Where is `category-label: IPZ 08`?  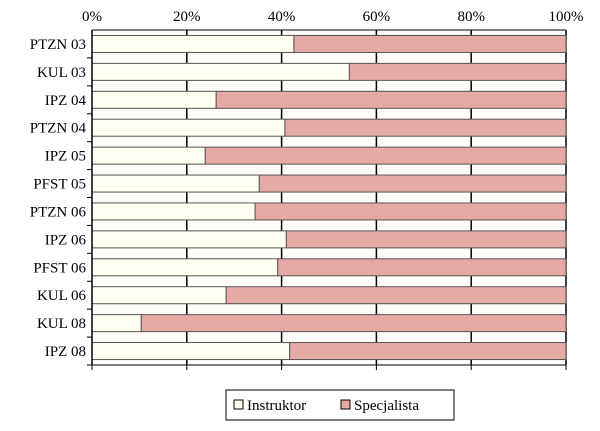
category-label: IPZ 08 is located at coordinates (65, 352).